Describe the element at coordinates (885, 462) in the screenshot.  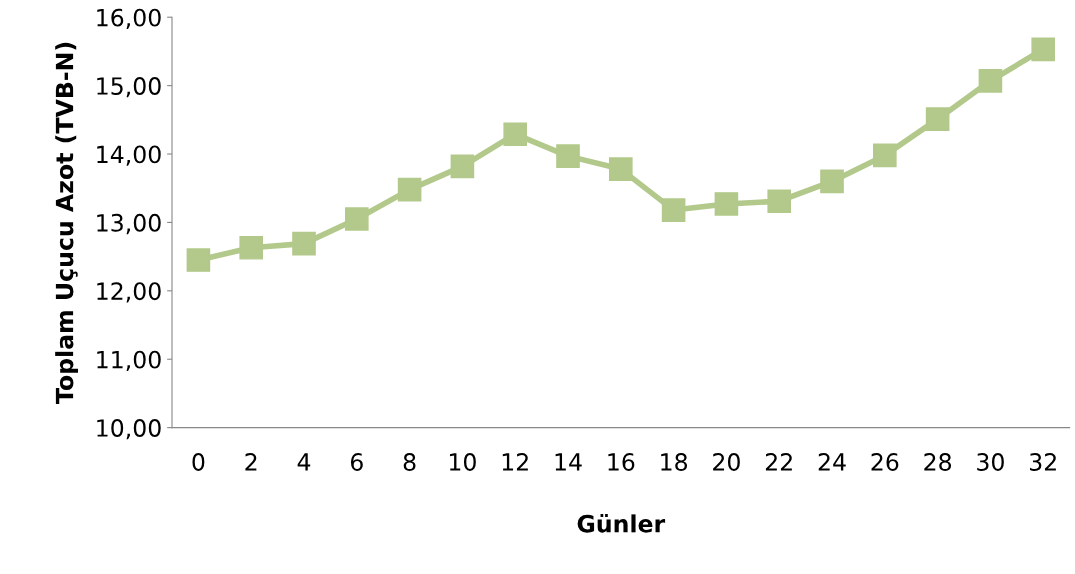
I see `x-tick-label: 26` at that location.